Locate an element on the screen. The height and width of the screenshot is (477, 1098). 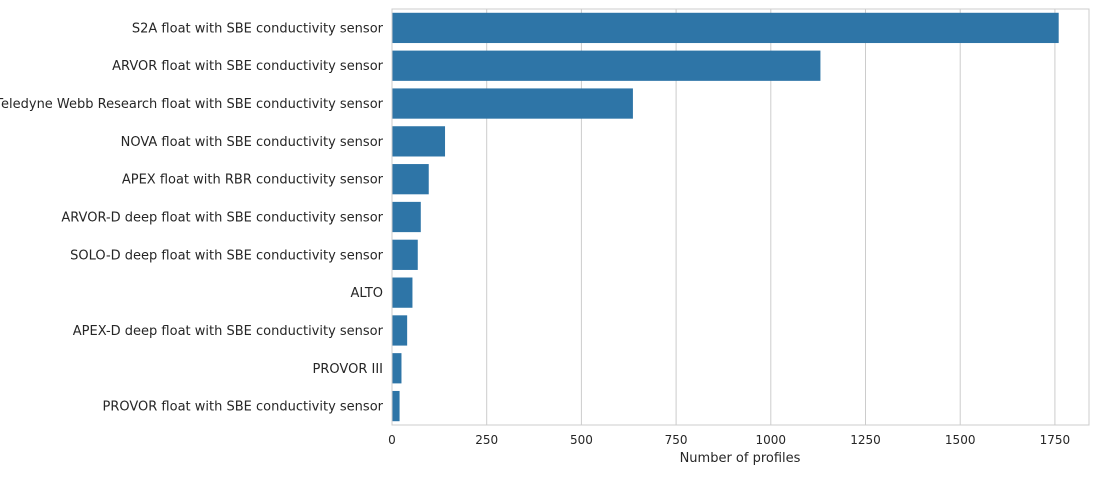
category-label: NOVA float with SBE conductivity sensor is located at coordinates (252, 142).